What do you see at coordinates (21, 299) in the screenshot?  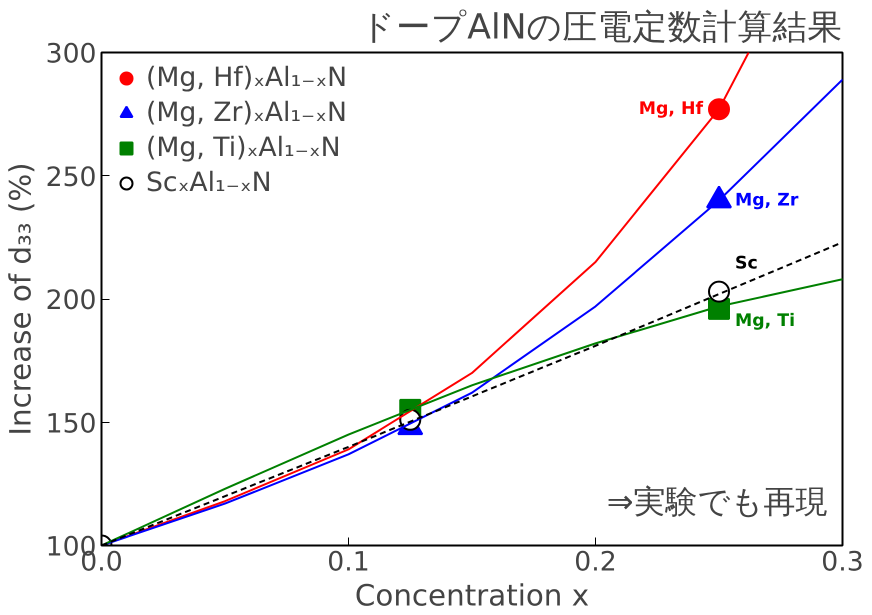 I see `y-axis-title: Increase of d₃₃ (%)` at bounding box center [21, 299].